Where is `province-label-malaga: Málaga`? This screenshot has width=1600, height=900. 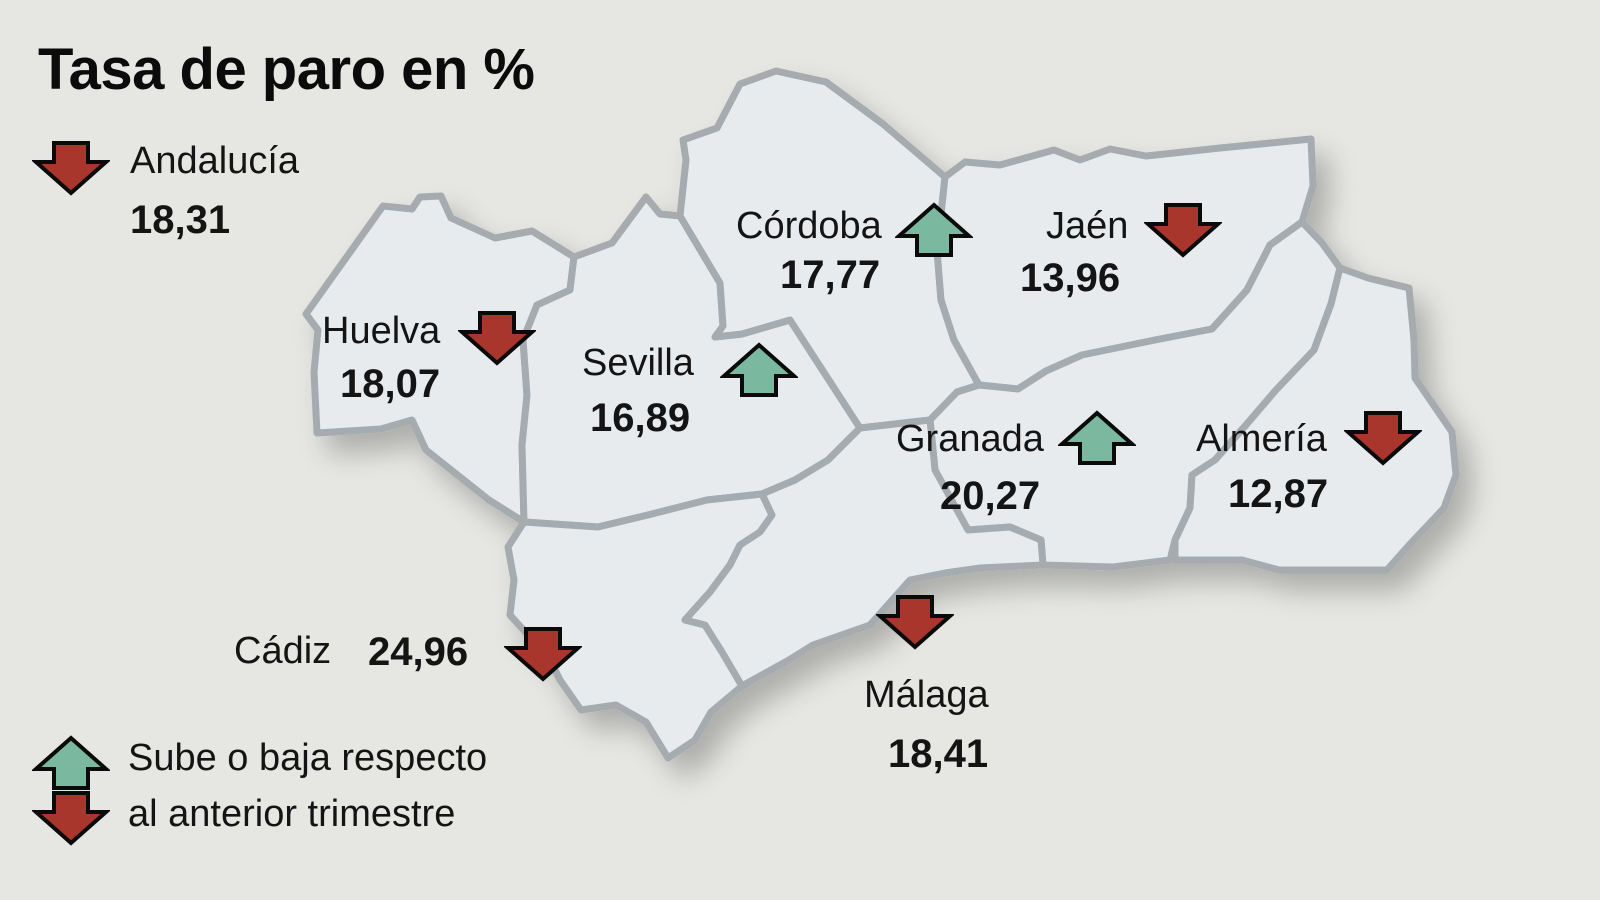 province-label-malaga: Málaga is located at coordinates (926, 695).